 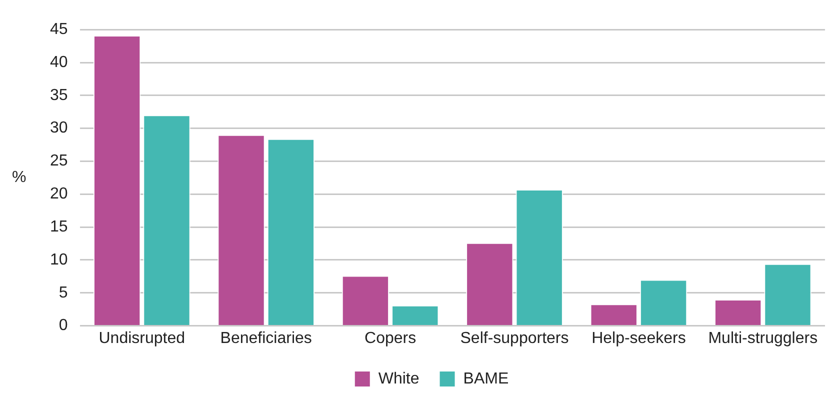 What do you see at coordinates (486, 379) in the screenshot?
I see `legend-label: BAME` at bounding box center [486, 379].